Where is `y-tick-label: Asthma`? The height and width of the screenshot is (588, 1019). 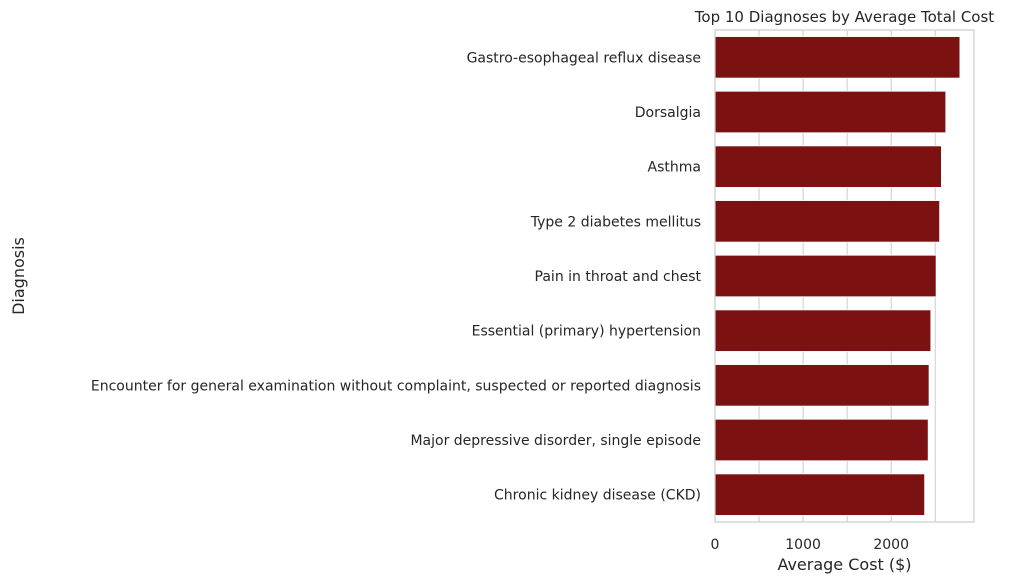 y-tick-label: Asthma is located at coordinates (674, 168).